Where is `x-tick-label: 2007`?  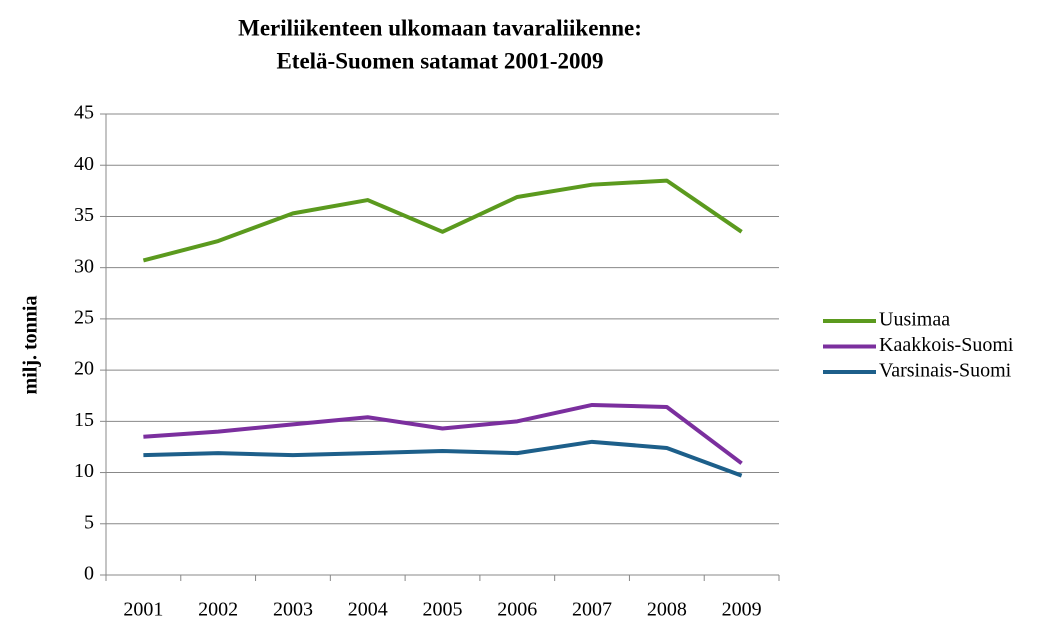
x-tick-label: 2007 is located at coordinates (592, 610).